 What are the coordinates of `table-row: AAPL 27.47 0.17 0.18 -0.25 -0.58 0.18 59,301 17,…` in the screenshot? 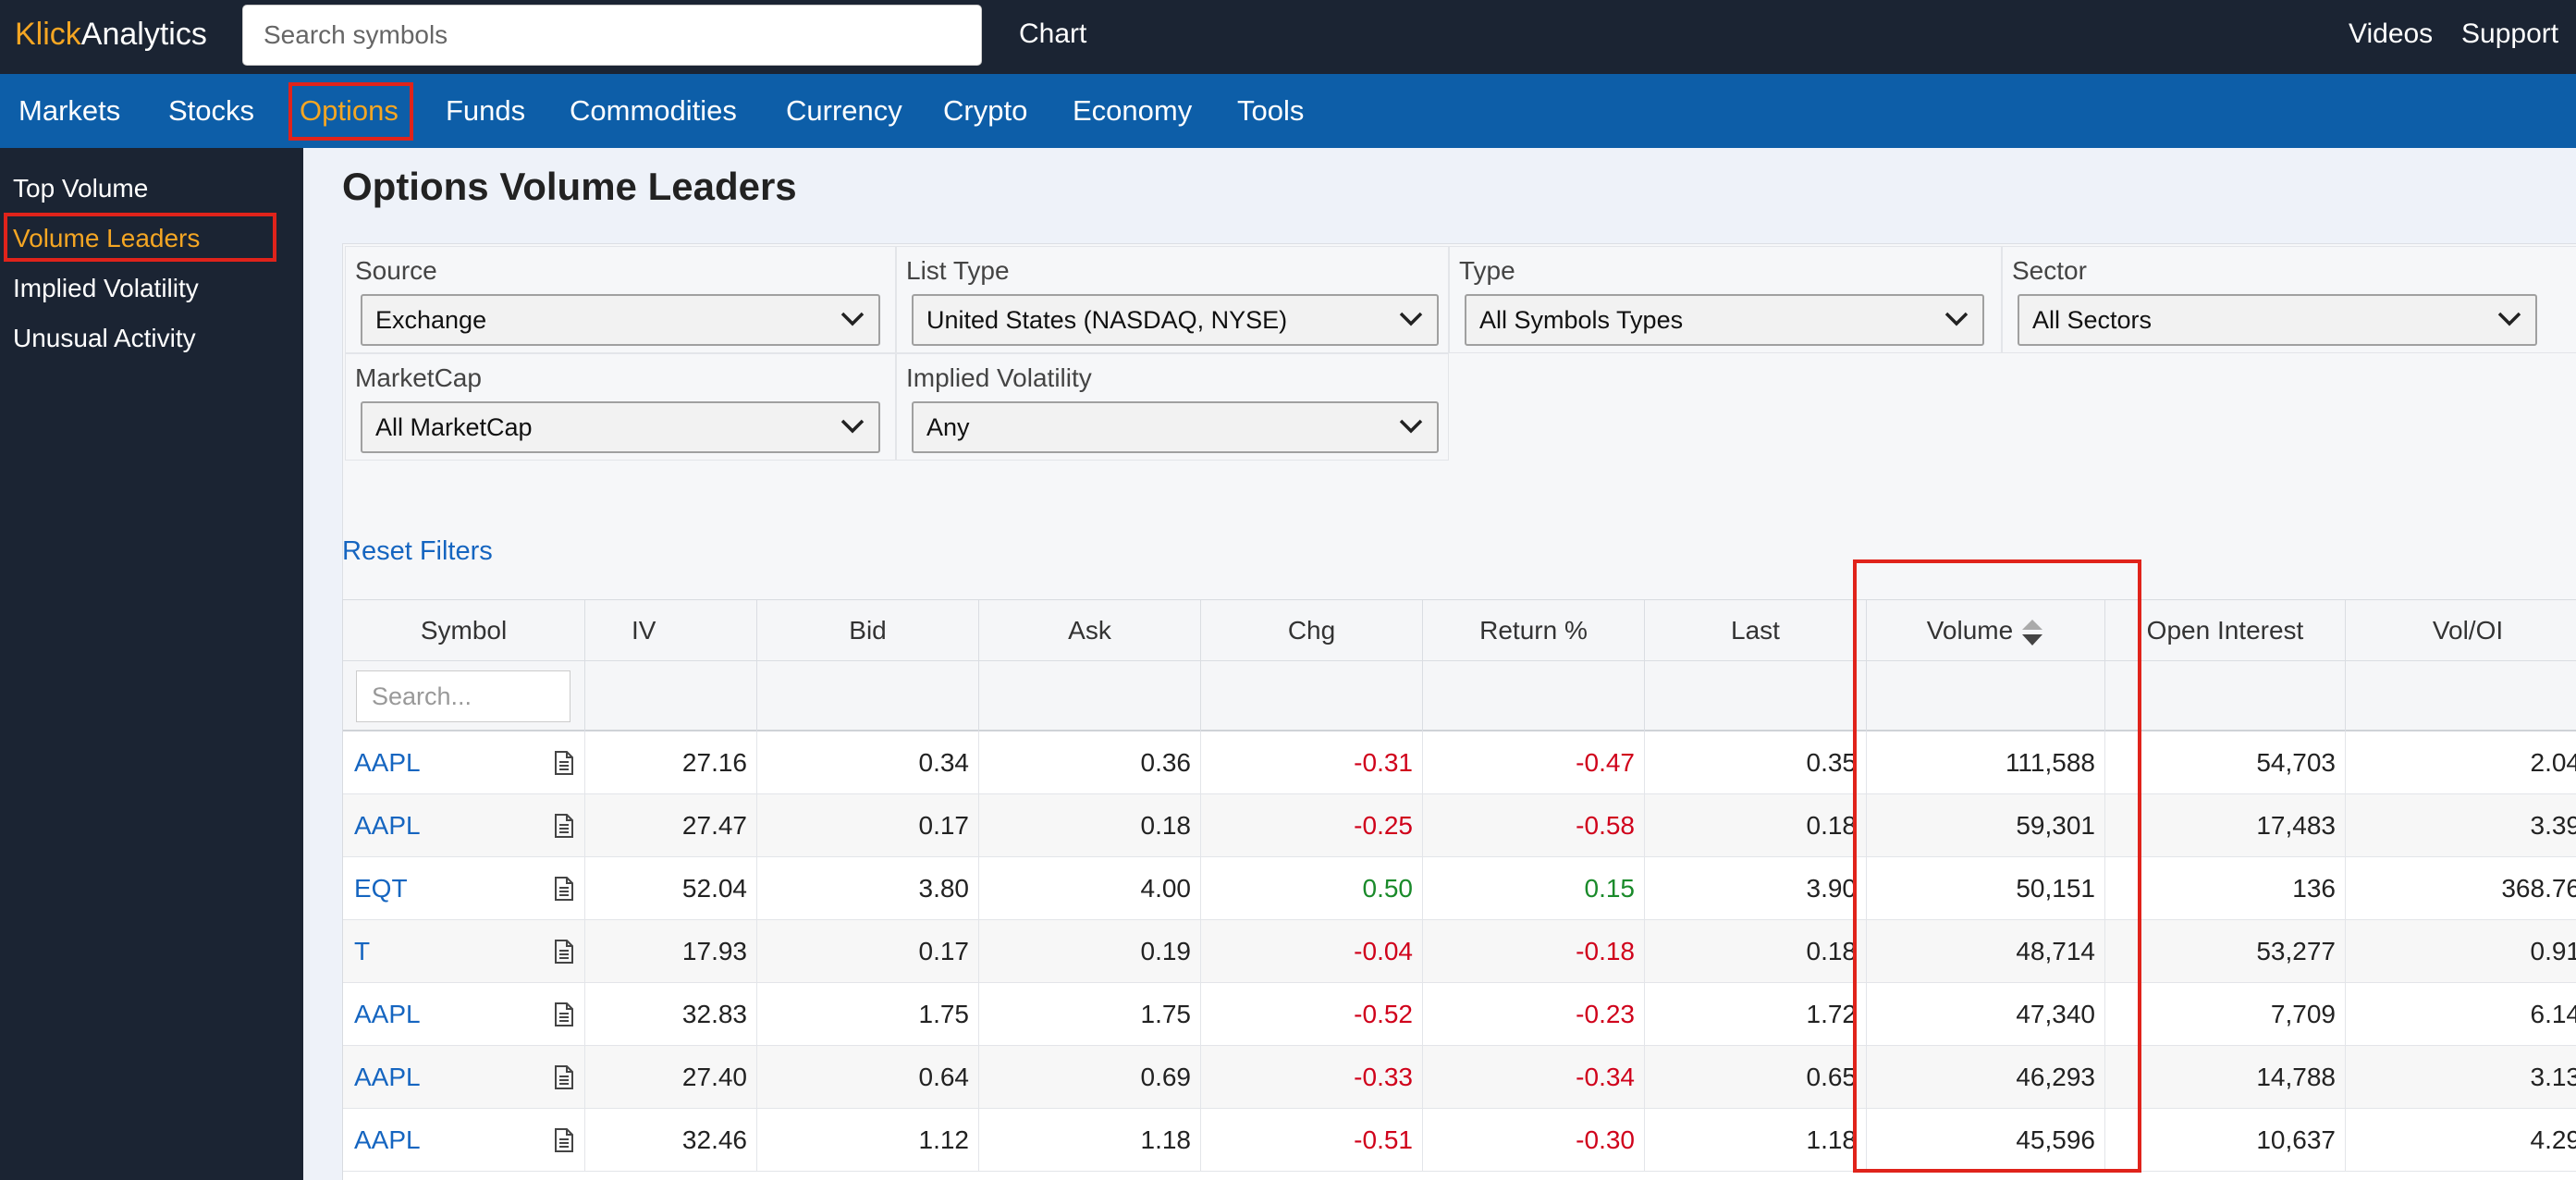 It's located at (1459, 826).